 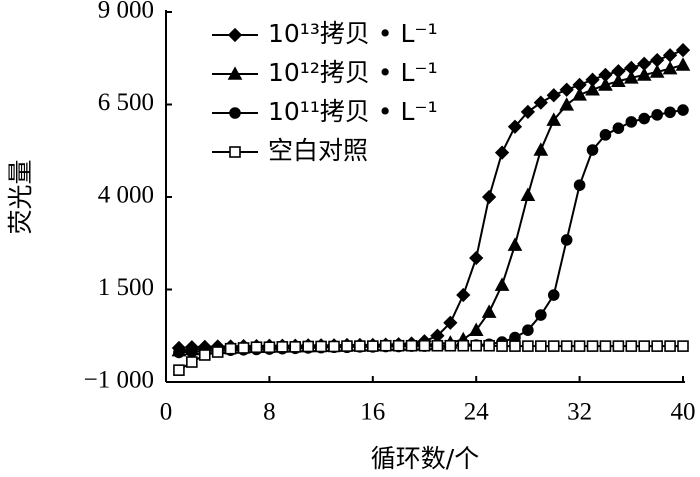 I want to click on y-tick-label: 6 500, so click(x=126, y=102).